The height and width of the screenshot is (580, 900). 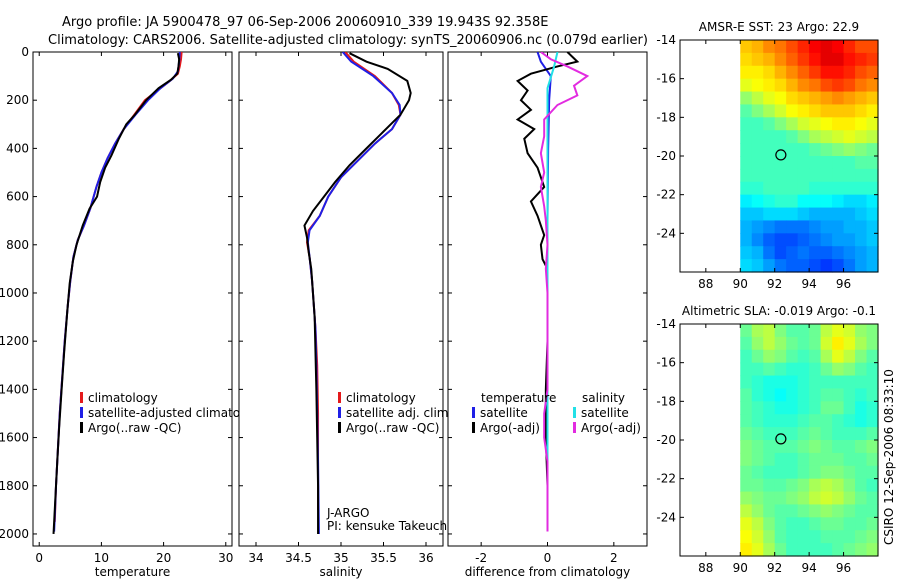 What do you see at coordinates (14, 341) in the screenshot?
I see `y-tick-label: 1200` at bounding box center [14, 341].